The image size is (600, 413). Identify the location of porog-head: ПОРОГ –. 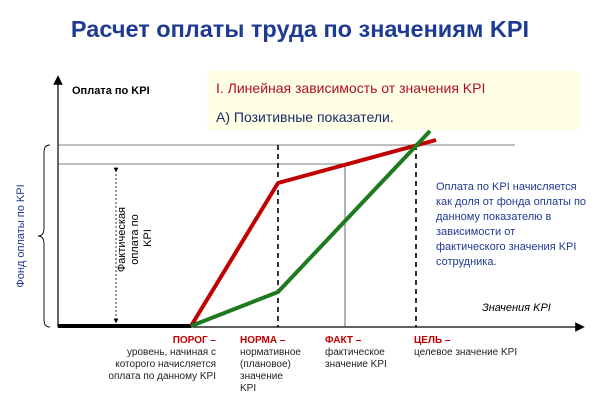
(194, 340).